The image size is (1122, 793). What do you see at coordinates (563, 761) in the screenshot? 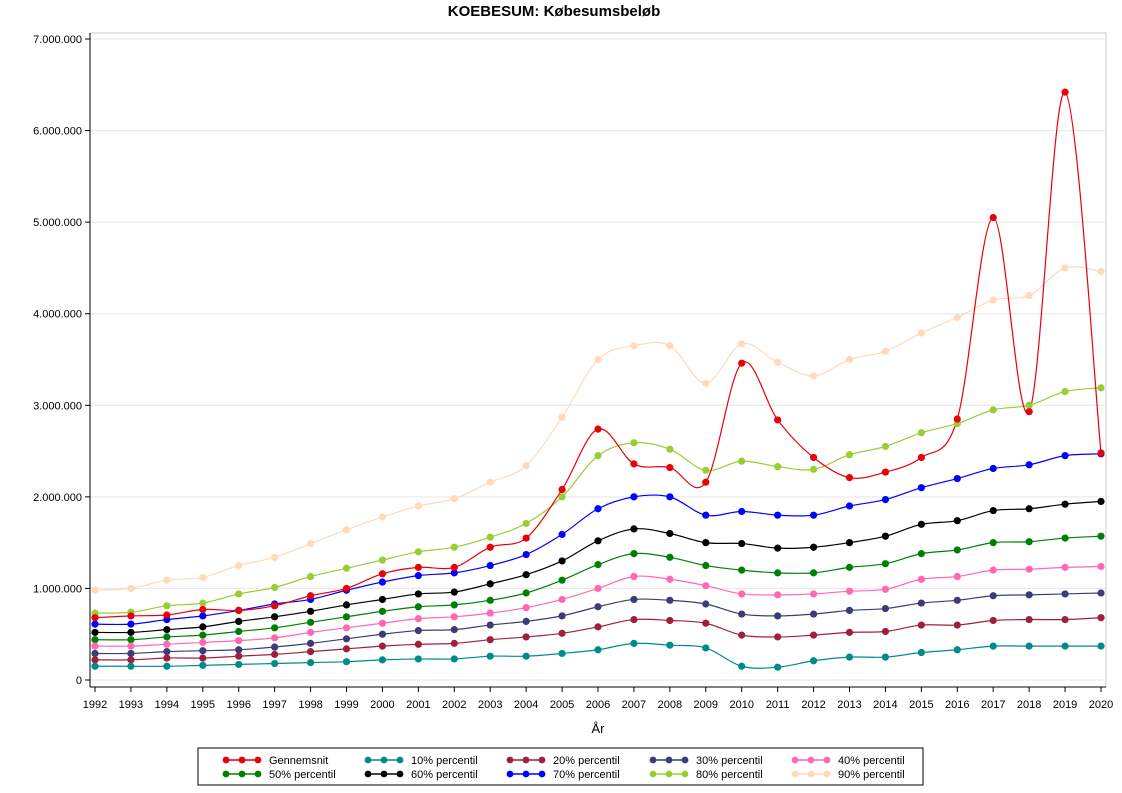
I see `legend-item: 20% percentil` at bounding box center [563, 761].